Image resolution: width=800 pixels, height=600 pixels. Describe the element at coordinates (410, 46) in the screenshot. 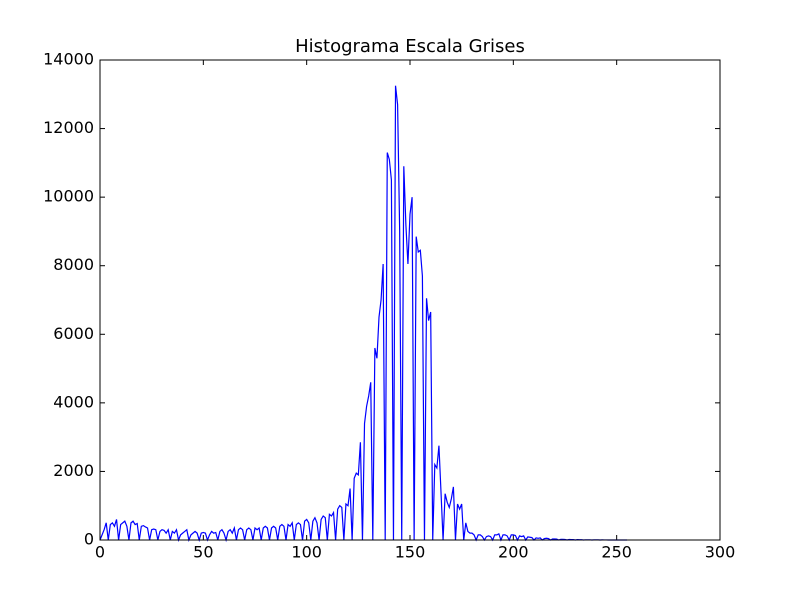

I see `chart-title: Histograma Escala Grises` at that location.